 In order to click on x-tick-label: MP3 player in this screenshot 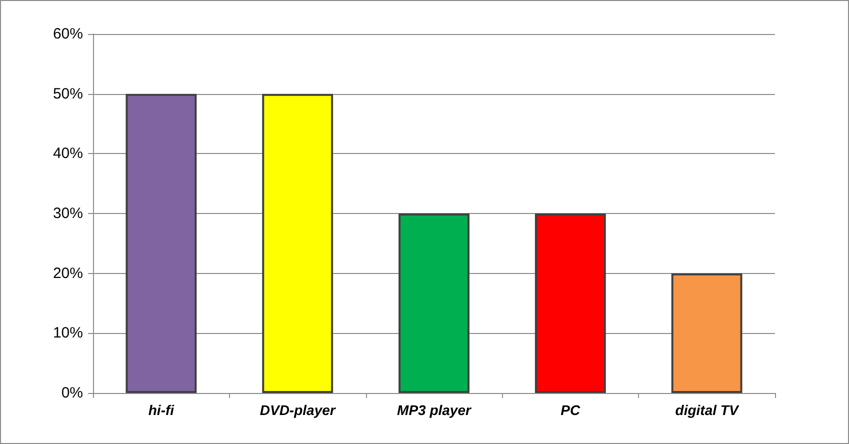, I will do `click(435, 410)`.